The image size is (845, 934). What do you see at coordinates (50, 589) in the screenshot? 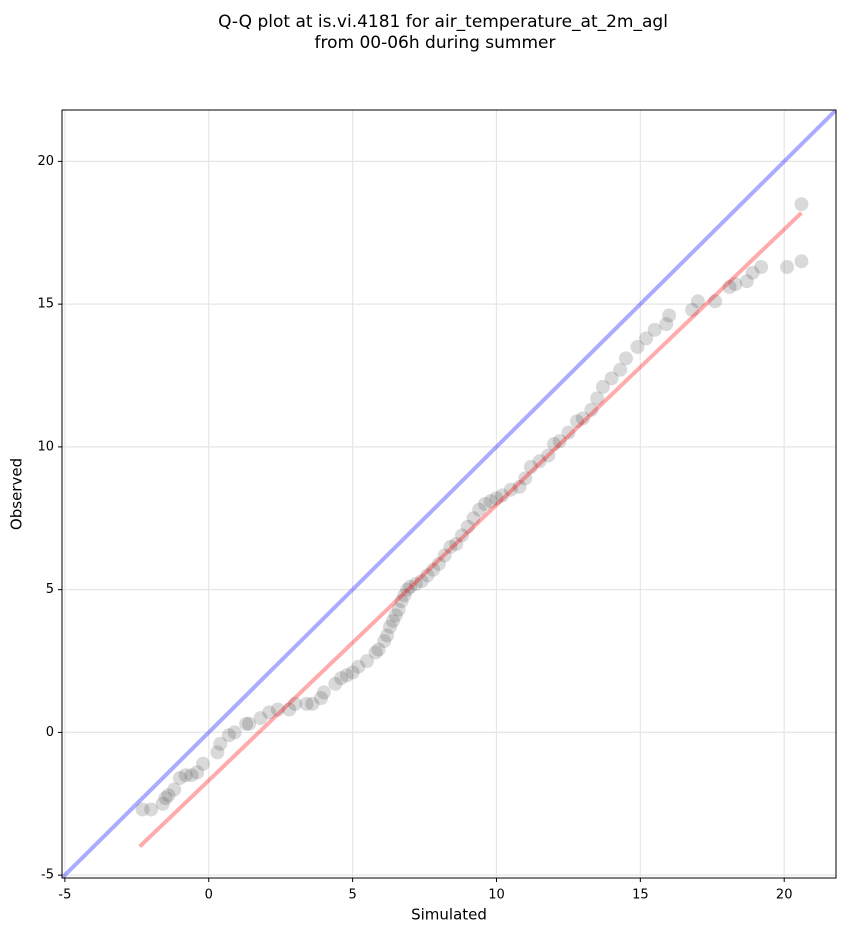
I see `y-tick-label: 5` at bounding box center [50, 589].